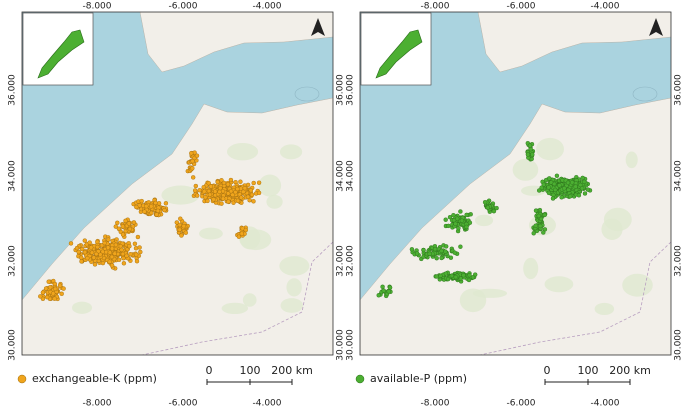  What do you see at coordinates (94, 378) in the screenshot?
I see `legend-label: exchangeable-K (ppm)` at bounding box center [94, 378].